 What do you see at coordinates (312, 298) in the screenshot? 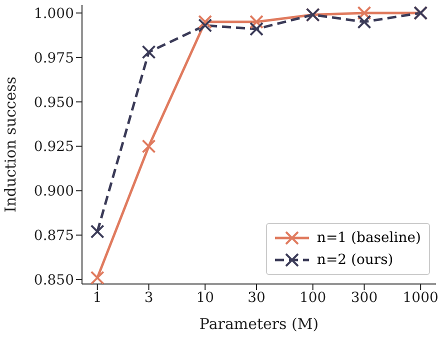
I see `x-tick-label: 100` at bounding box center [312, 298].